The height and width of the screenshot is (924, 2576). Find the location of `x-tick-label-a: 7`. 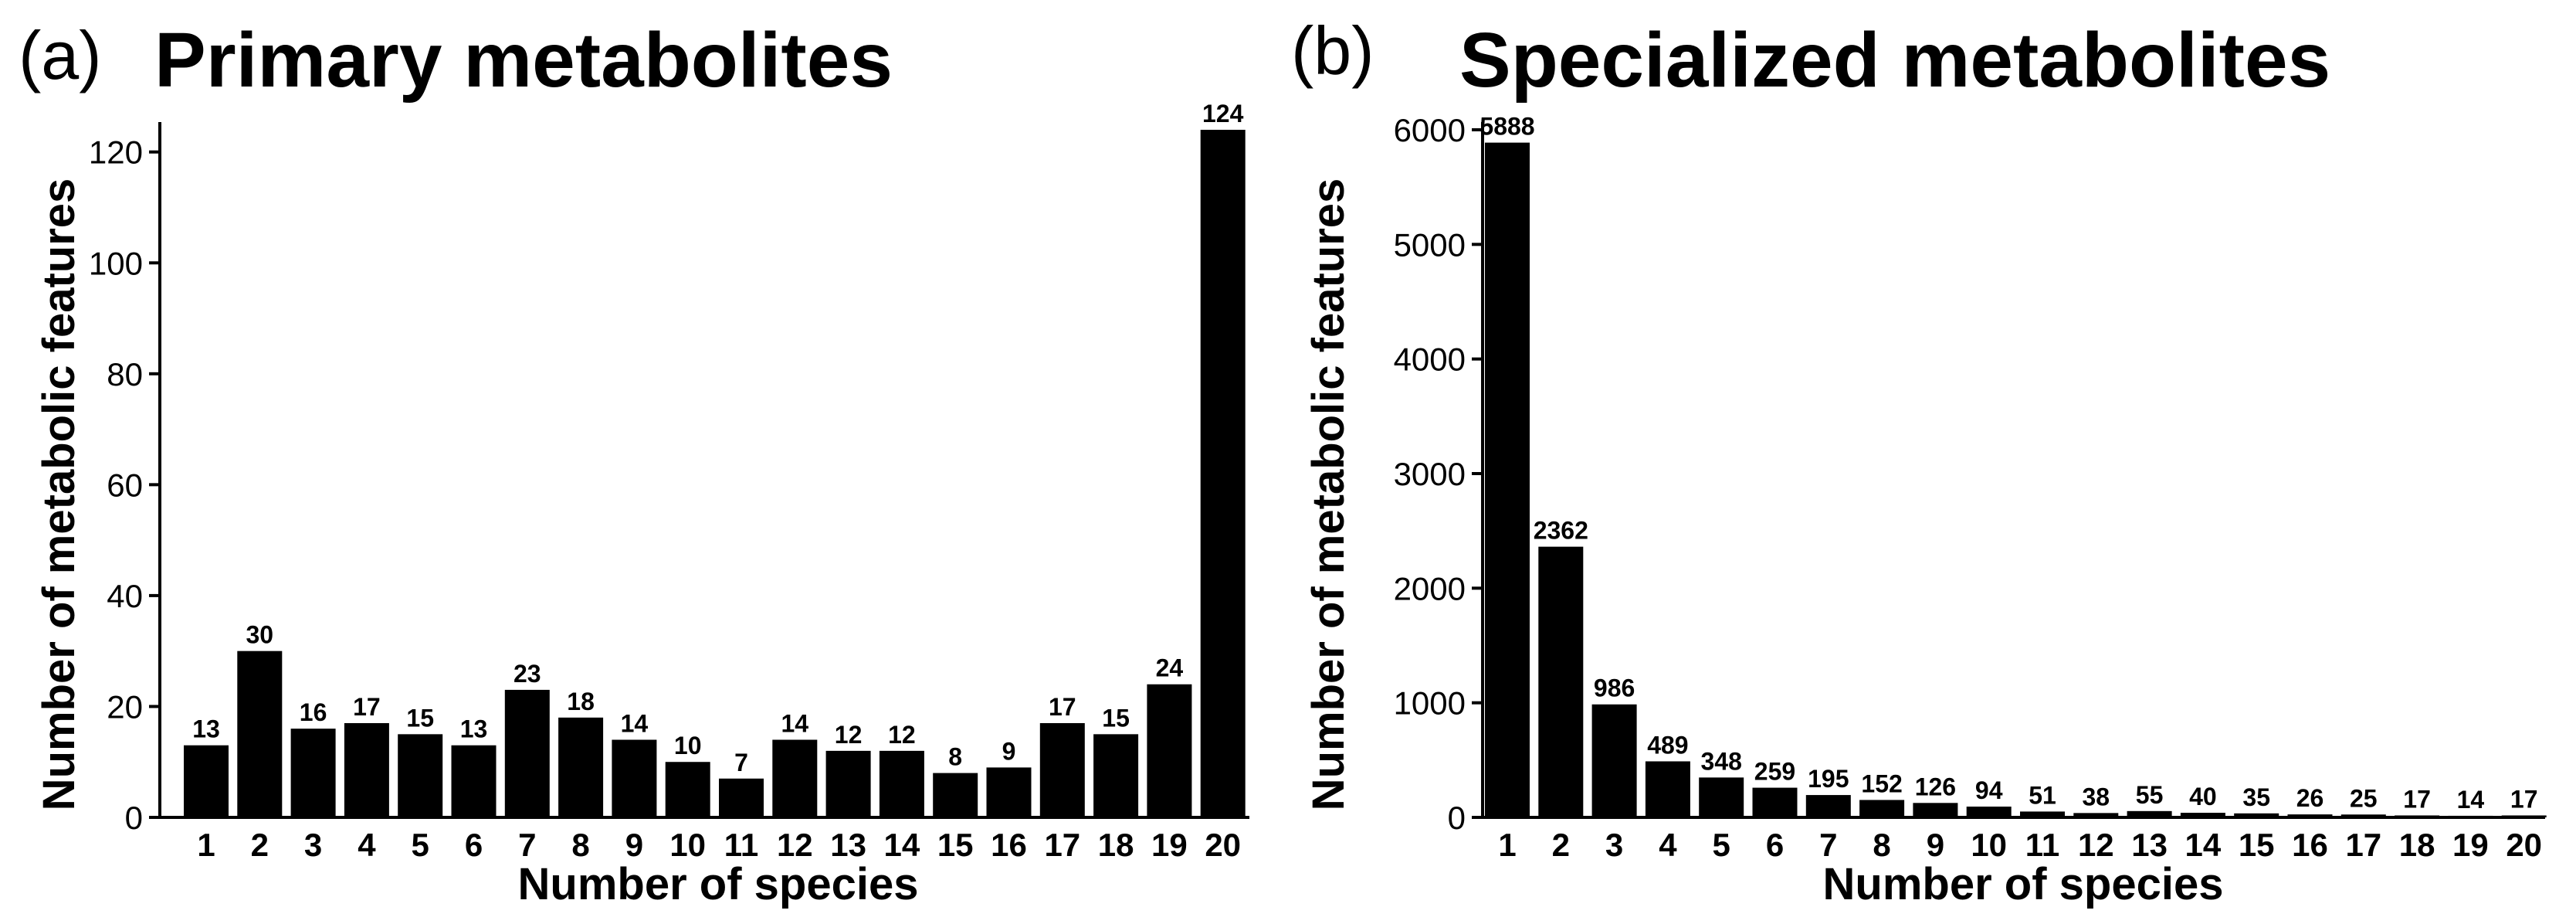

x-tick-label-a: 7 is located at coordinates (527, 845).